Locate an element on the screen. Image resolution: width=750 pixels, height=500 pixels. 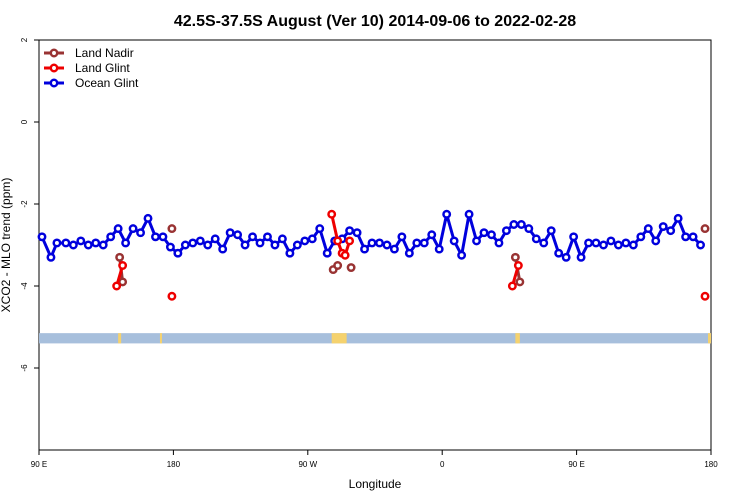
y-axis-label: XCO2 - MLO trend (ppm) is located at coordinates (6, 245).